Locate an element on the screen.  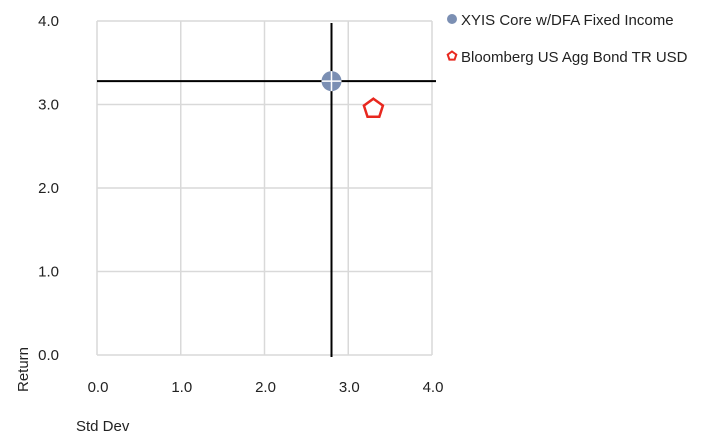
legend-label-1: Bloomberg US Agg Bond TR USD is located at coordinates (574, 57).